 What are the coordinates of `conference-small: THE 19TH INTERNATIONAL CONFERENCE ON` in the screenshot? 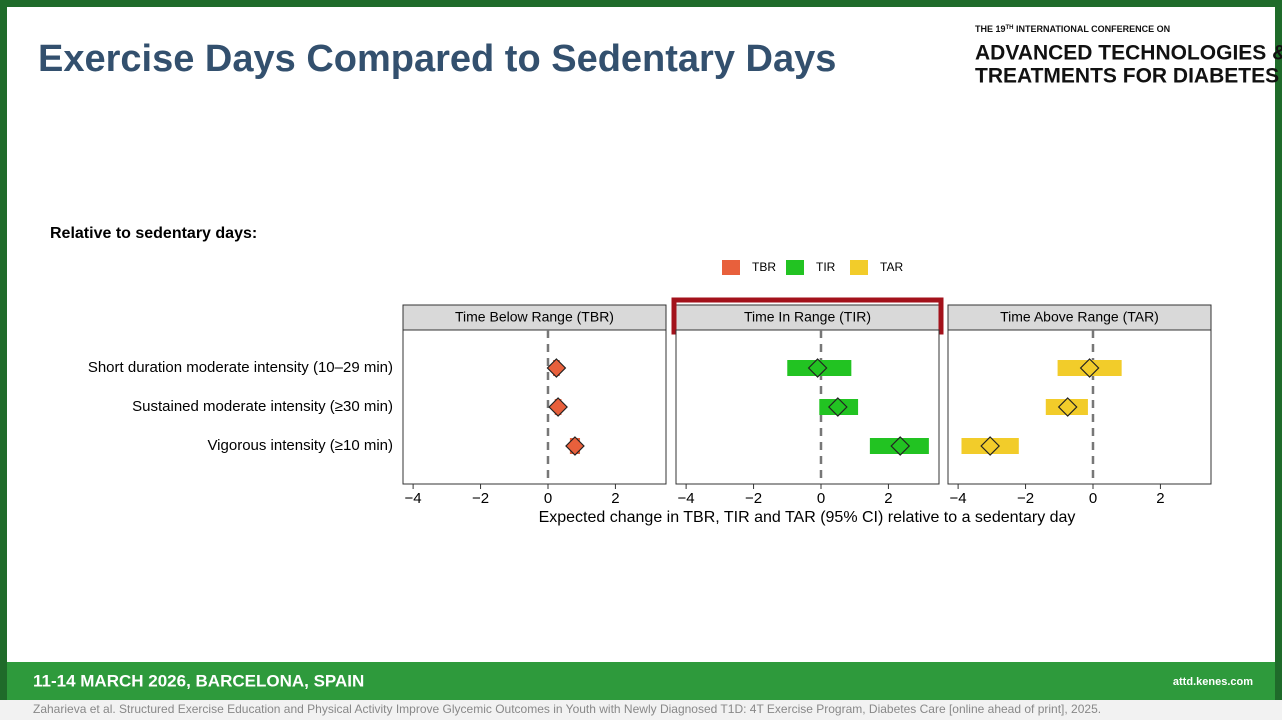 It's located at (1072, 29).